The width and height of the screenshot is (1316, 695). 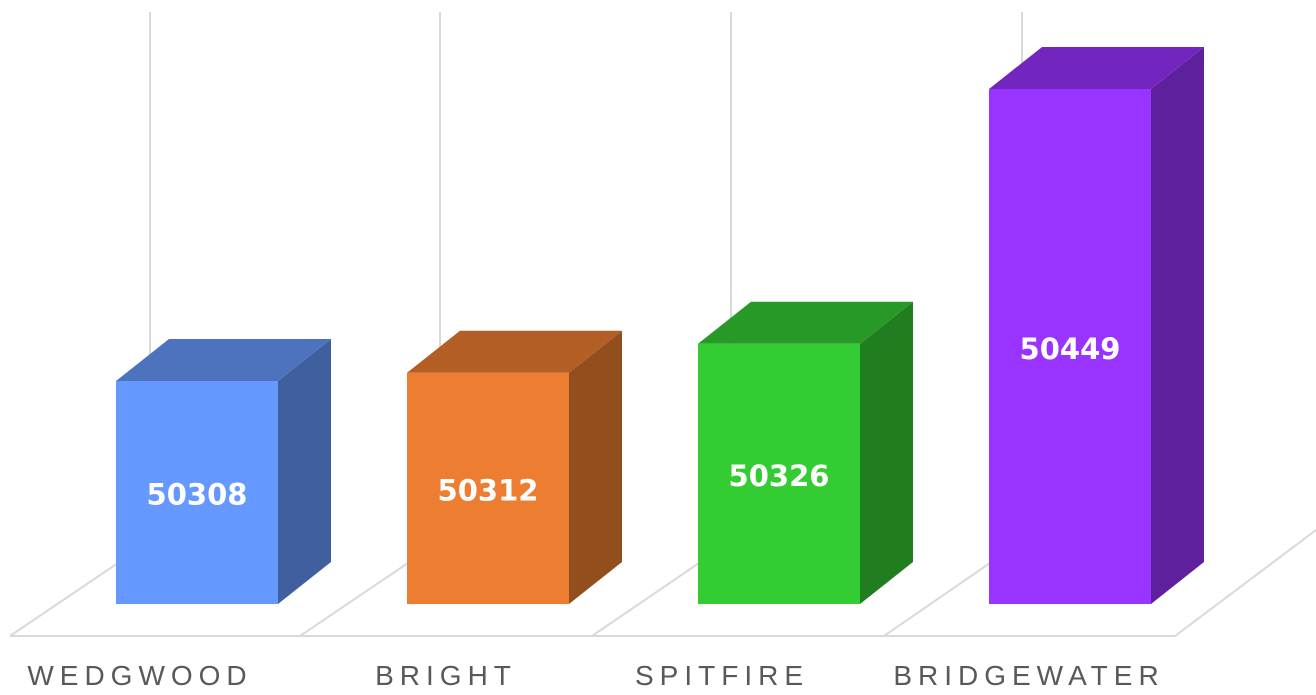 What do you see at coordinates (446, 675) in the screenshot?
I see `category-label: BRIGHT` at bounding box center [446, 675].